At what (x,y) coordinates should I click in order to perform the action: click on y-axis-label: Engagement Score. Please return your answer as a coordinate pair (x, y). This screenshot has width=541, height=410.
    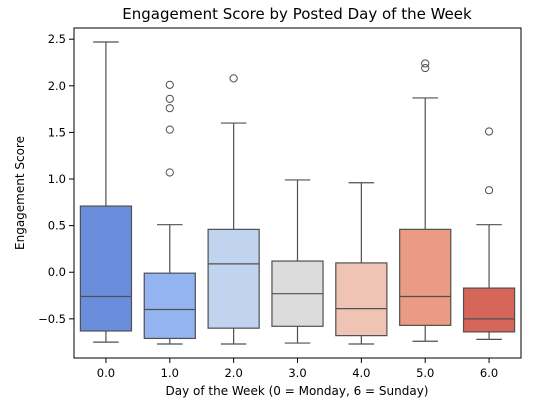
    Looking at the image, I should click on (20, 193).